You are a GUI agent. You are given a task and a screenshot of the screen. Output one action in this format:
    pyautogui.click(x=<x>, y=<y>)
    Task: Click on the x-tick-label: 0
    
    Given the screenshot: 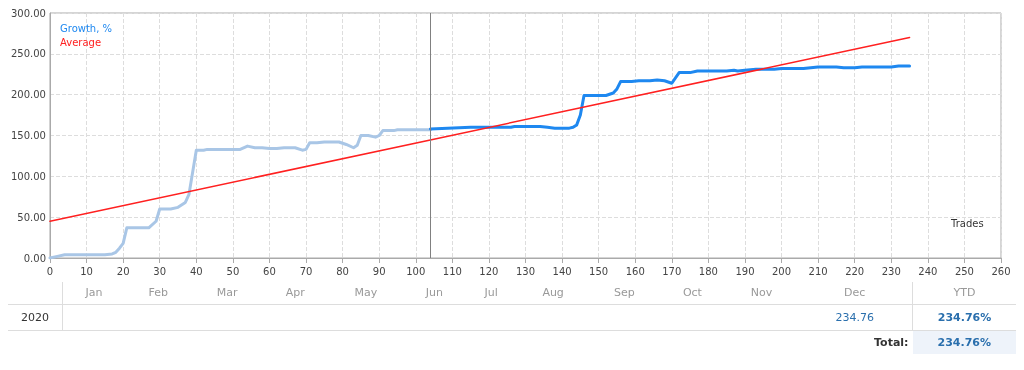 What is the action you would take?
    pyautogui.click(x=50, y=271)
    